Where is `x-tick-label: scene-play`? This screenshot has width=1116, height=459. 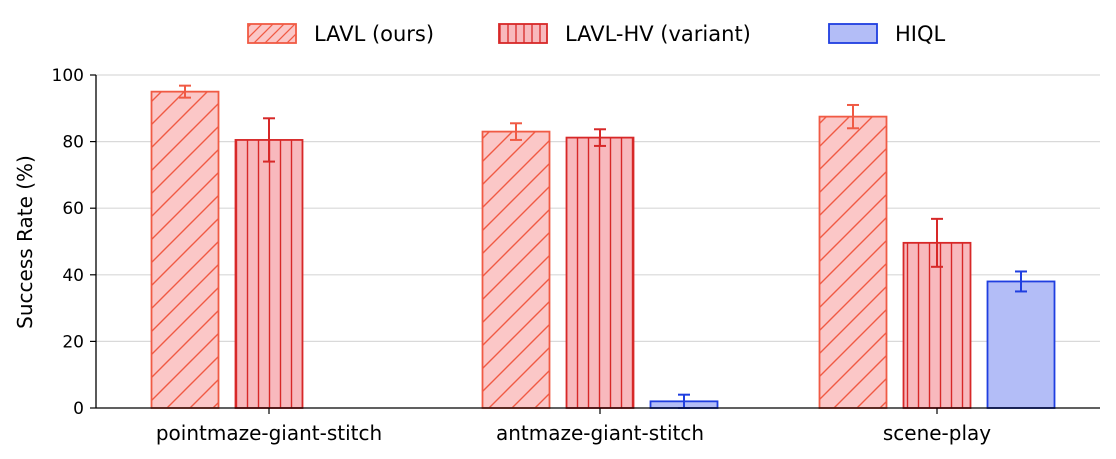 x-tick-label: scene-play is located at coordinates (937, 433).